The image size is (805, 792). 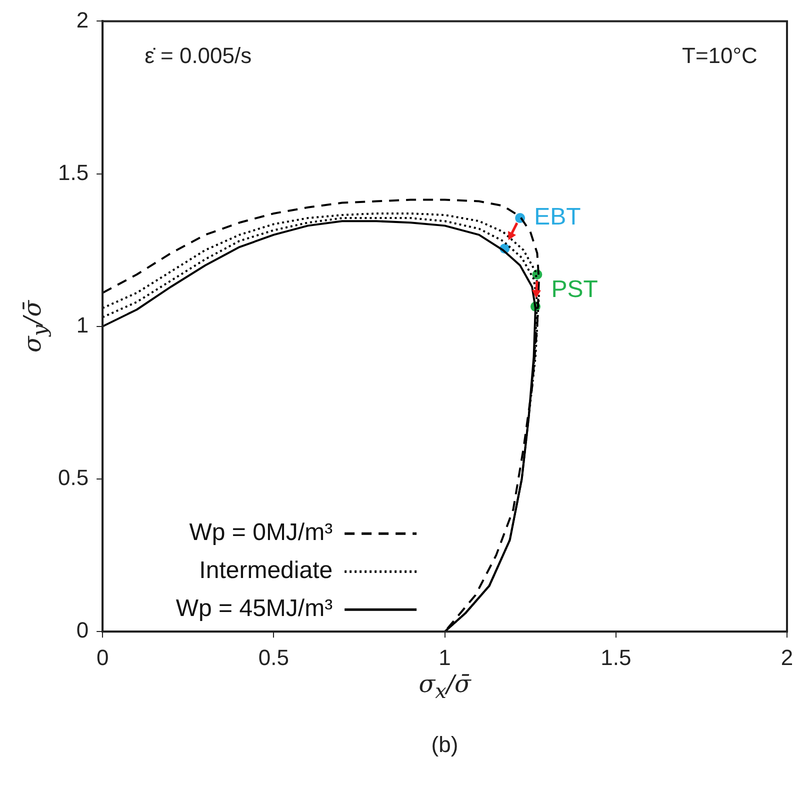 I want to click on y-tick-label: 1.5, so click(x=73, y=172).